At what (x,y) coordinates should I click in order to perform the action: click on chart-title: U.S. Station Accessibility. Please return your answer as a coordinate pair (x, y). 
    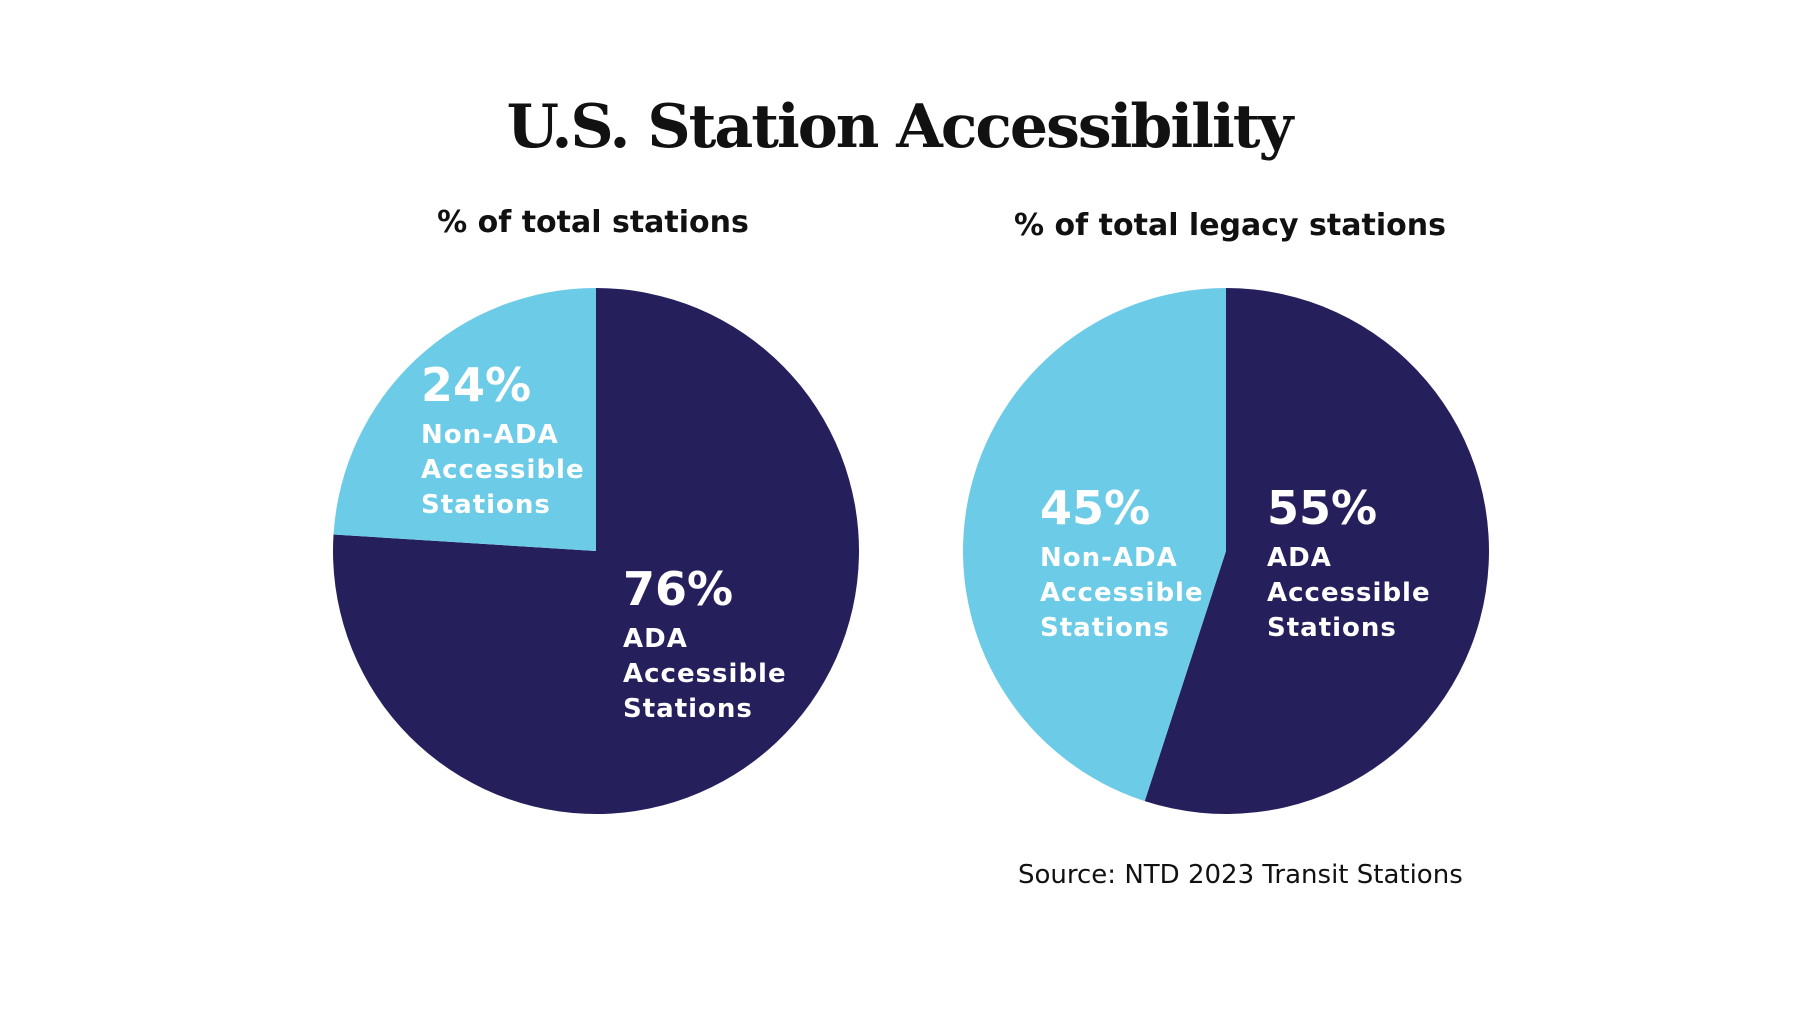
    Looking at the image, I should click on (900, 127).